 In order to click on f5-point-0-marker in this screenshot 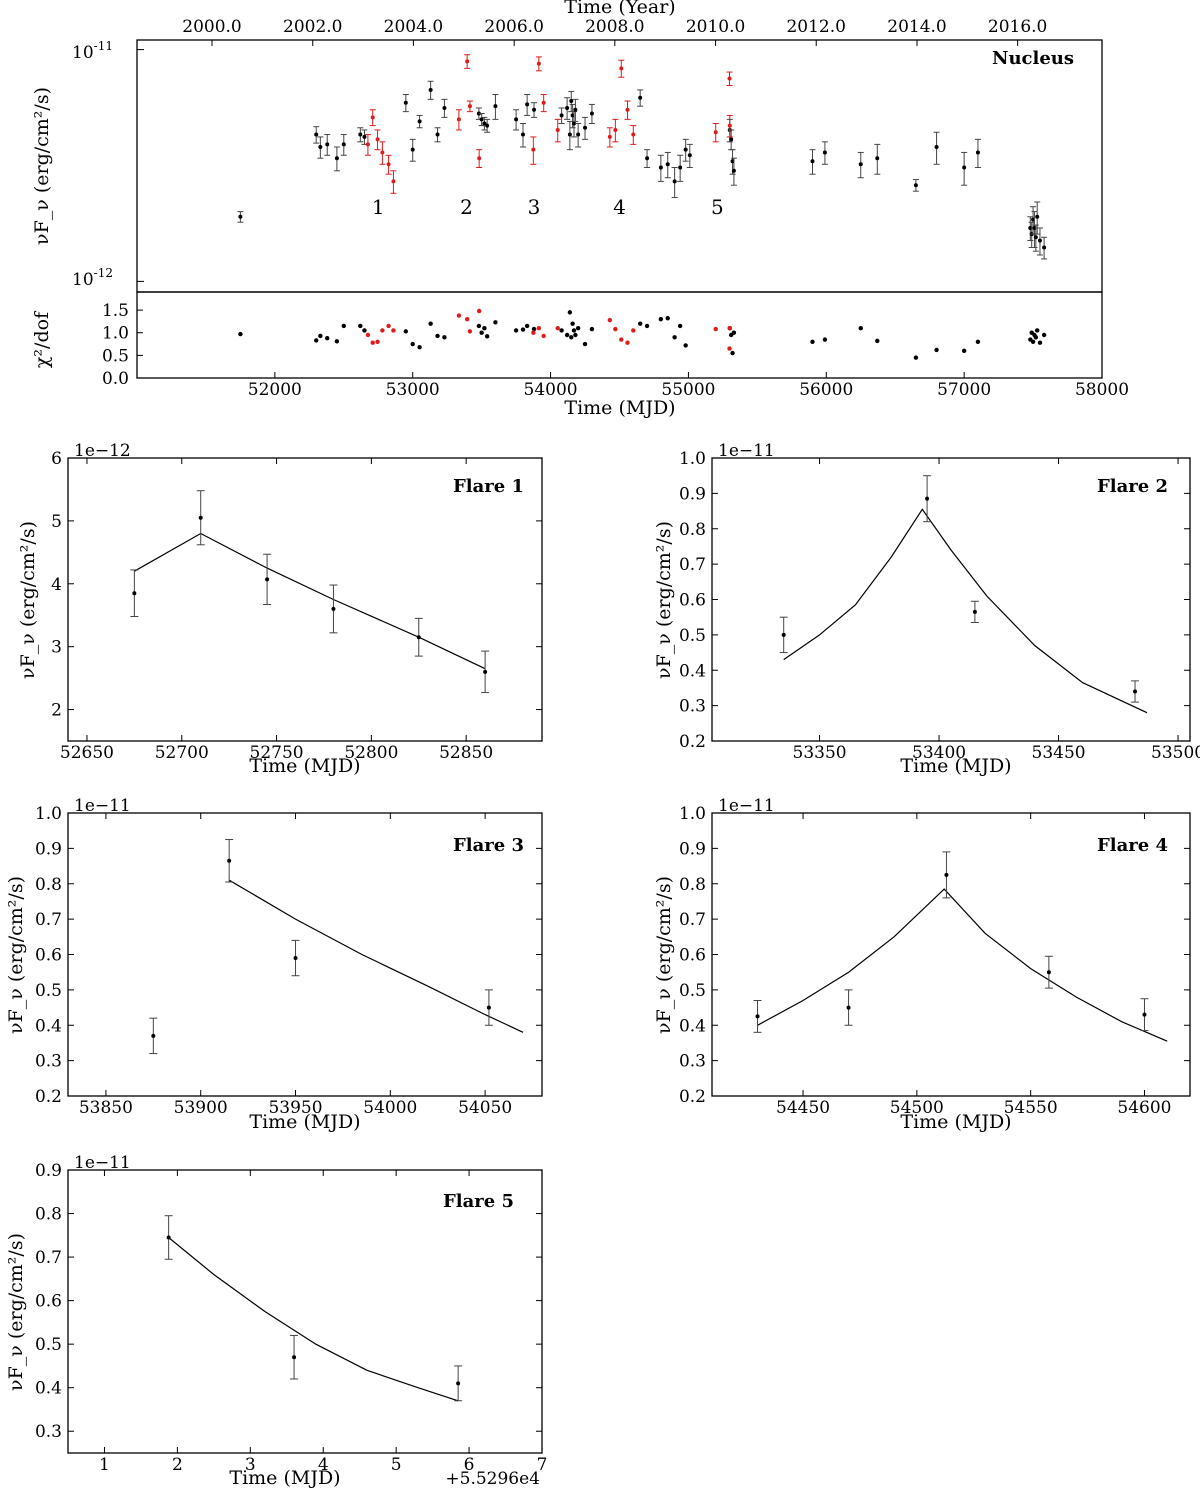, I will do `click(168, 1237)`.